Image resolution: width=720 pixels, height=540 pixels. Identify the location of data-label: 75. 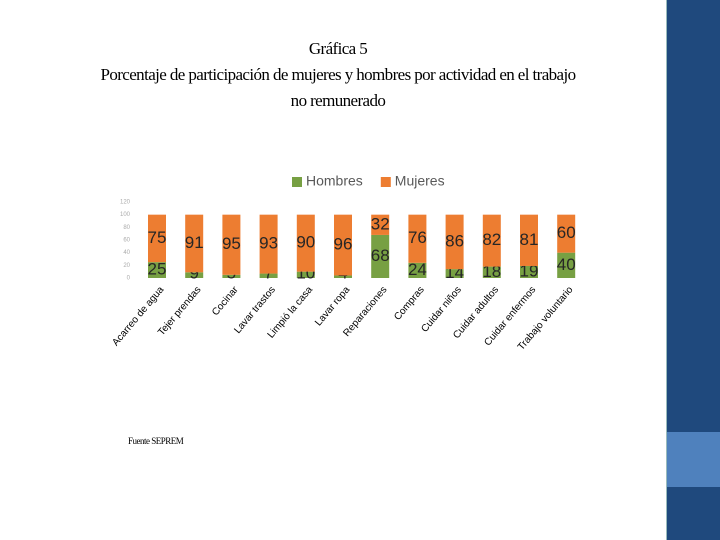
(157, 237).